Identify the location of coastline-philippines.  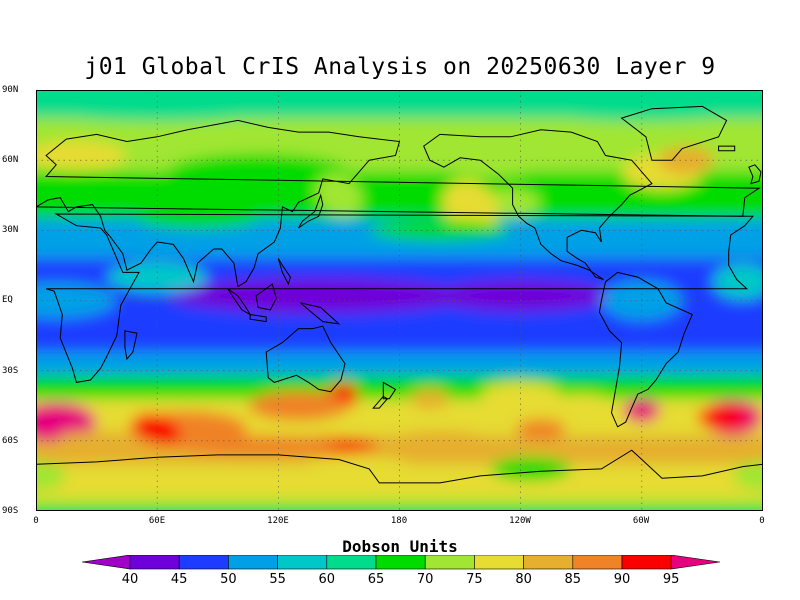
(284, 272).